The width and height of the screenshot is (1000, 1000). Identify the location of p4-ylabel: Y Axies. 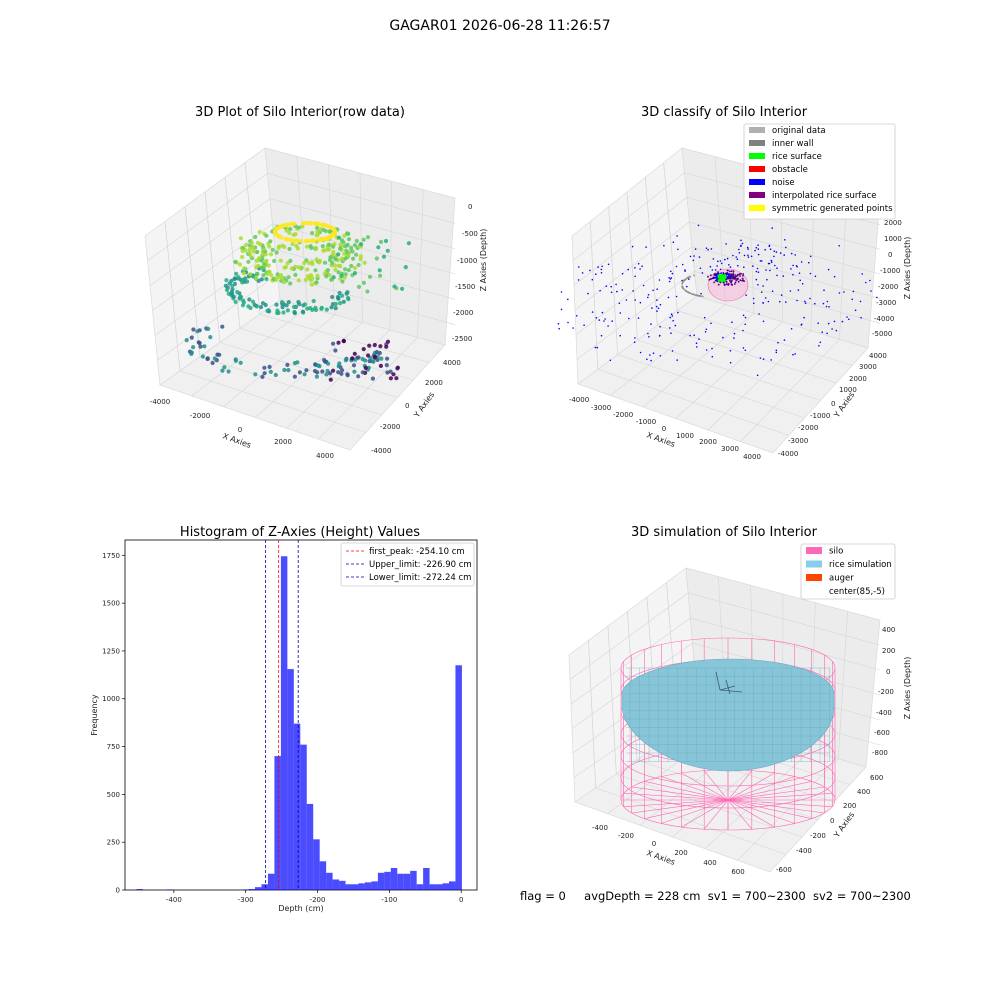
(844, 825).